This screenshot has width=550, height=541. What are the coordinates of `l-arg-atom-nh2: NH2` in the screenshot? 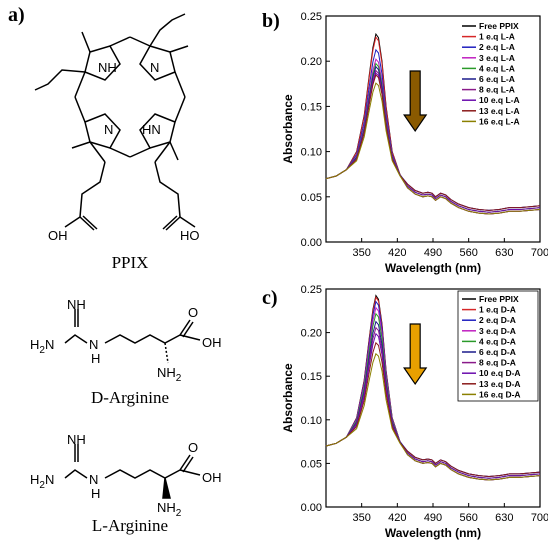 It's located at (169, 509).